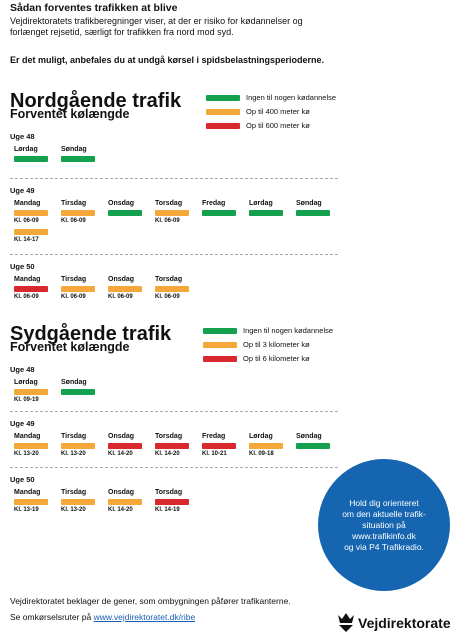  Describe the element at coordinates (167, 510) in the screenshot. I see `time-label: Kl. 14-19` at that location.